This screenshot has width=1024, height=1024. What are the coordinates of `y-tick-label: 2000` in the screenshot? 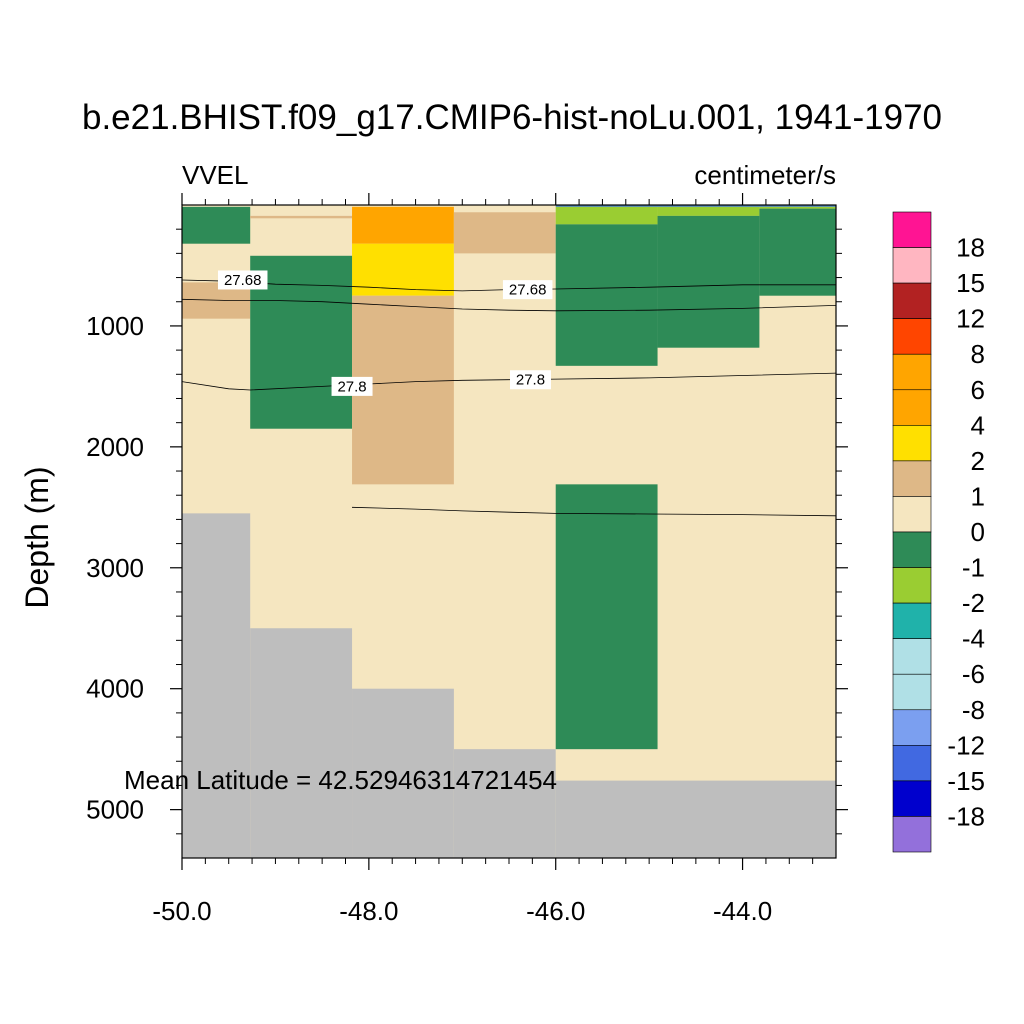 It's located at (115, 447).